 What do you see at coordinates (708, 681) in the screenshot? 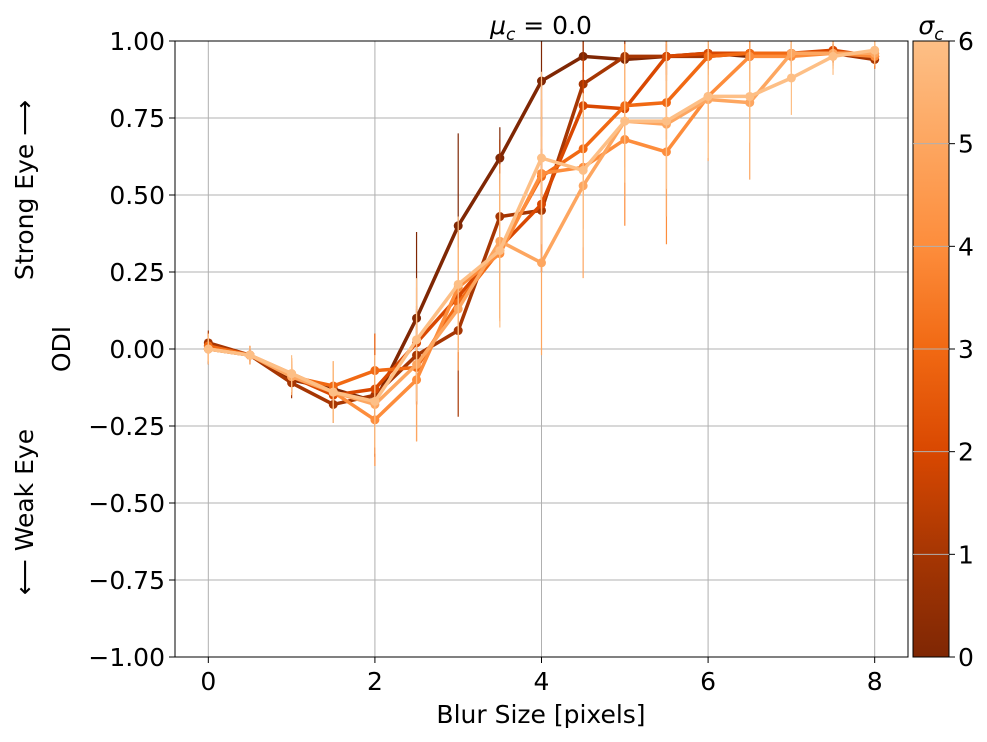
I see `x-tick-label: 6` at bounding box center [708, 681].